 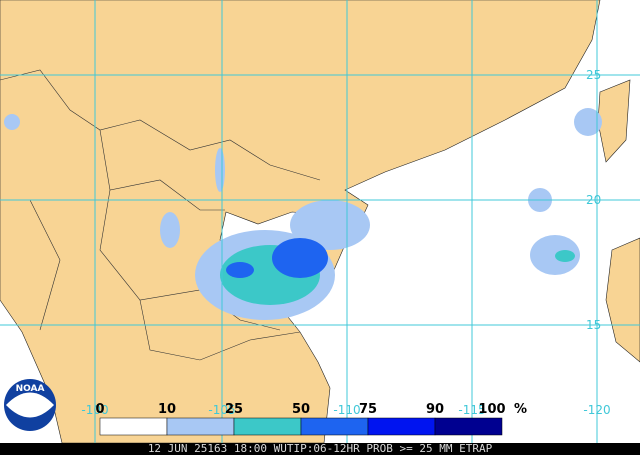 I want to click on lon-label: -105, so click(x=221, y=410).